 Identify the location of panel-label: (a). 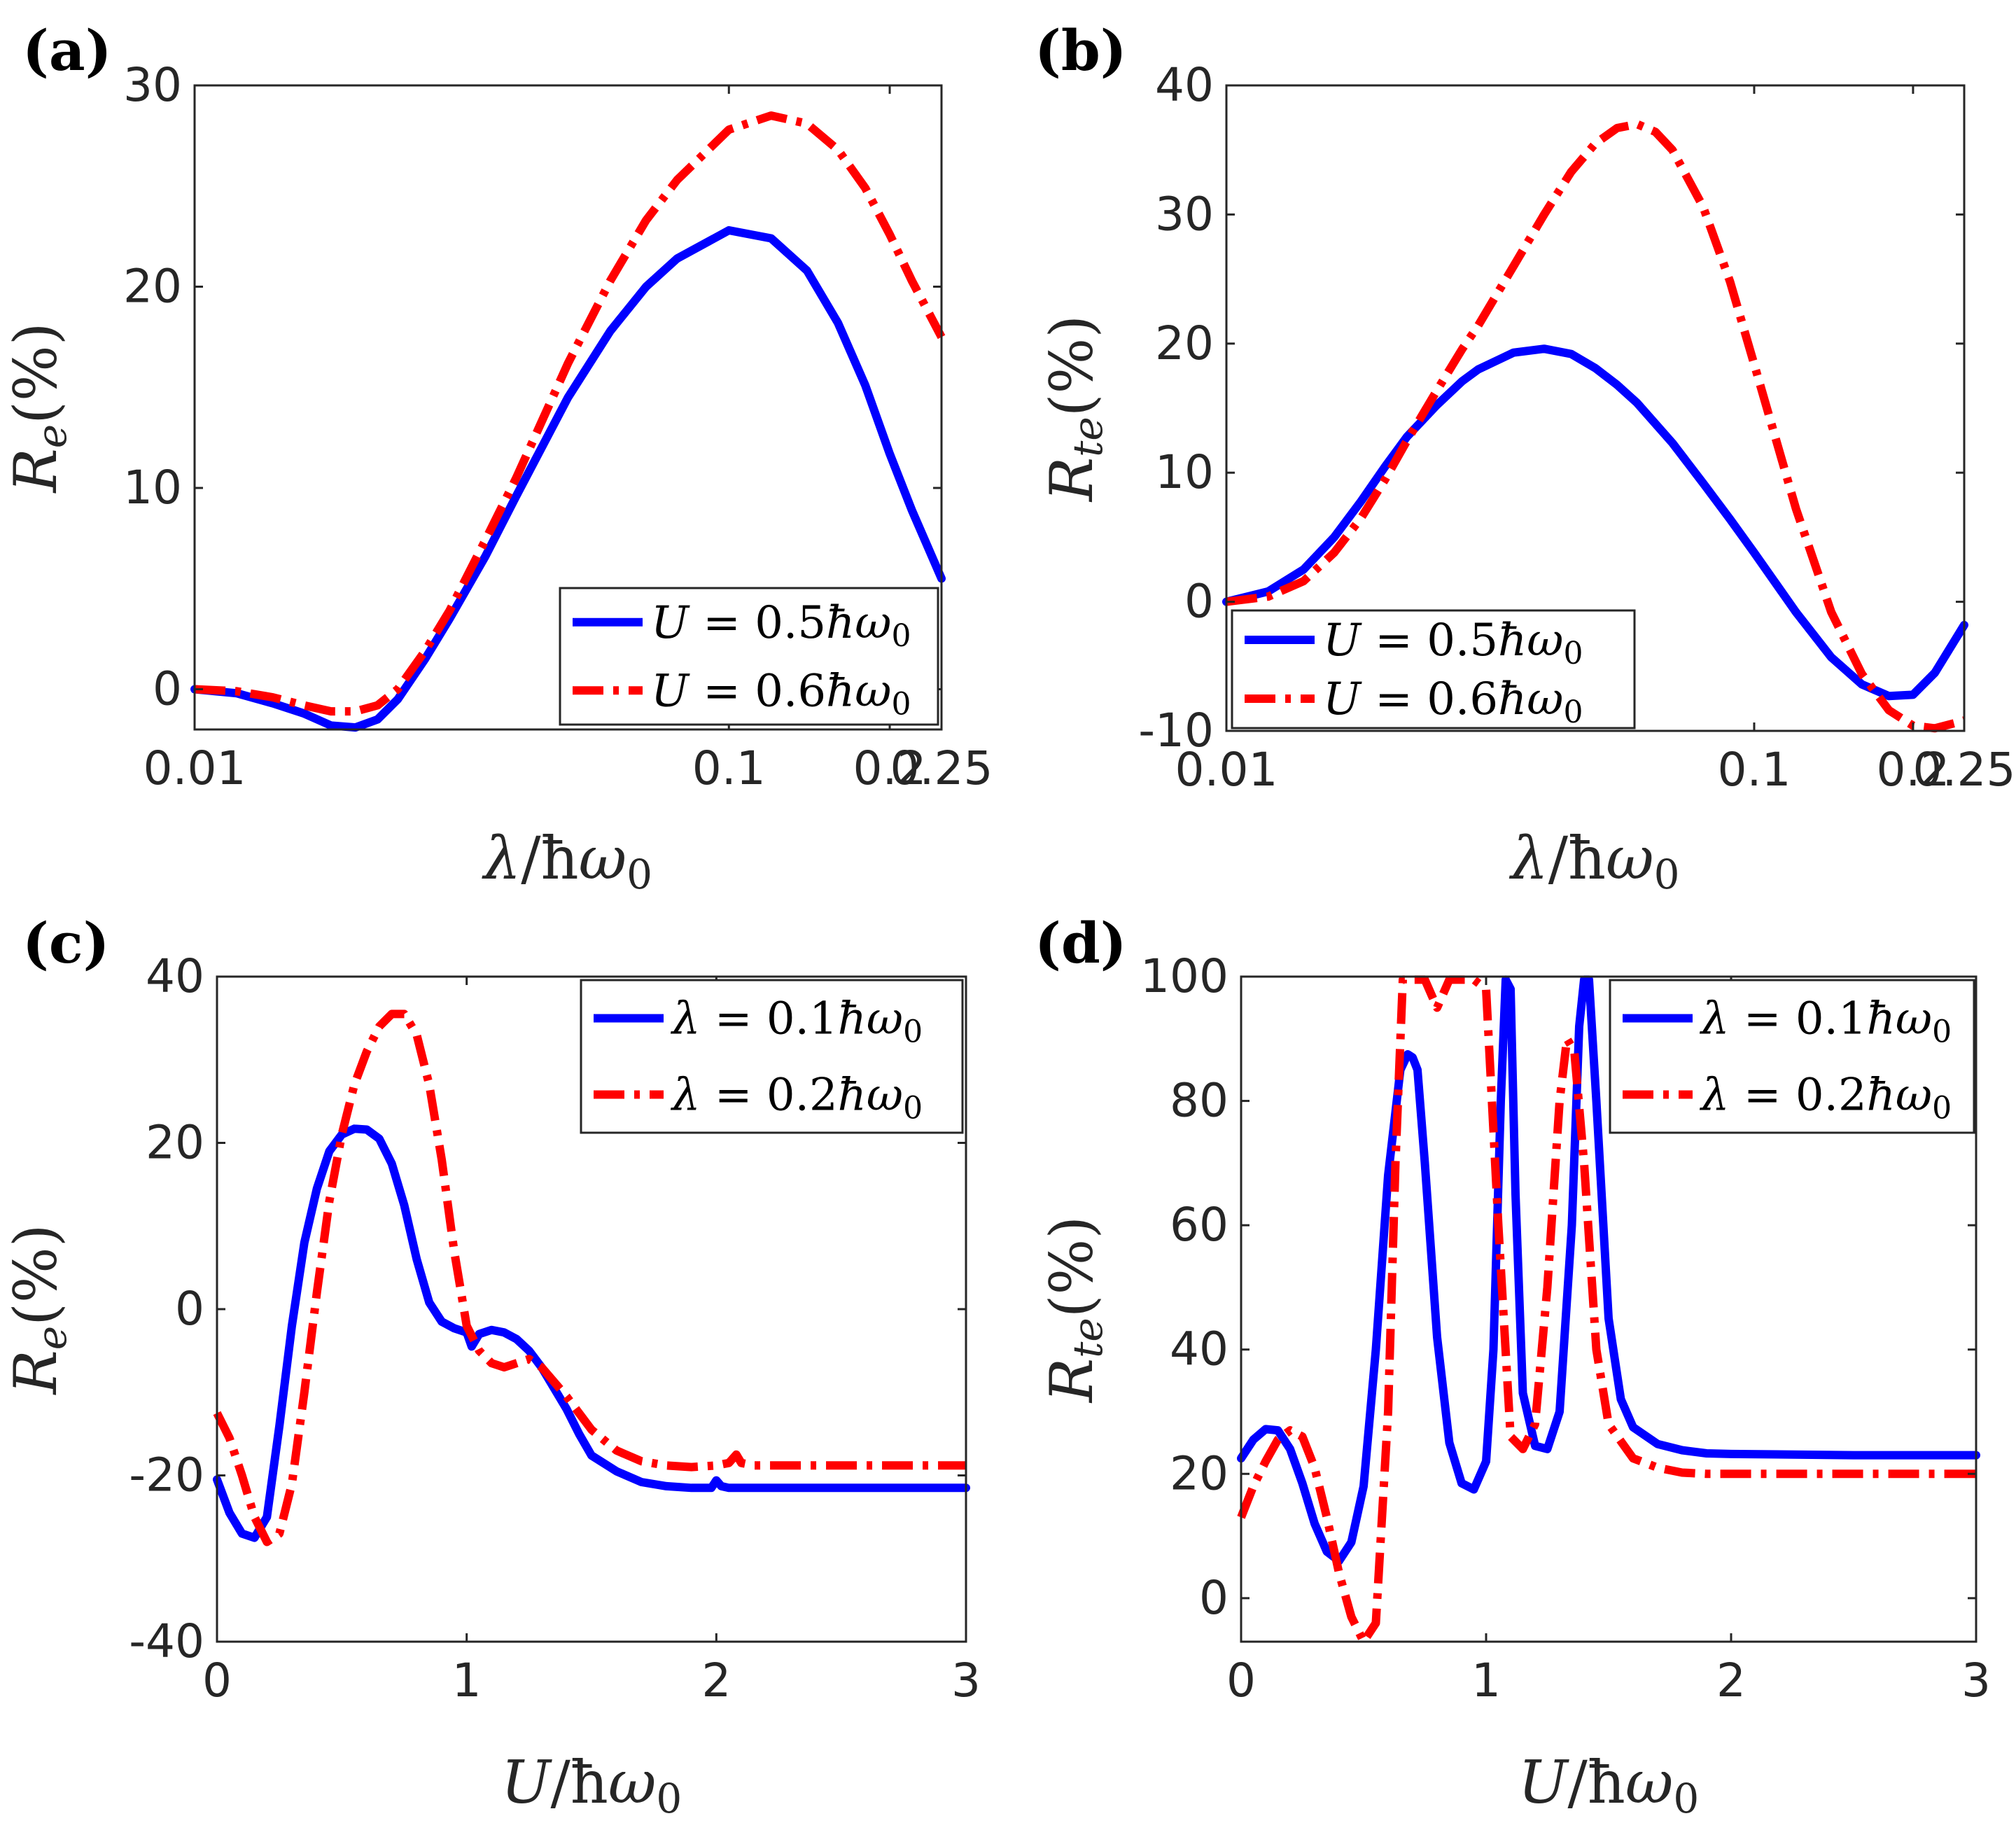
(67, 51).